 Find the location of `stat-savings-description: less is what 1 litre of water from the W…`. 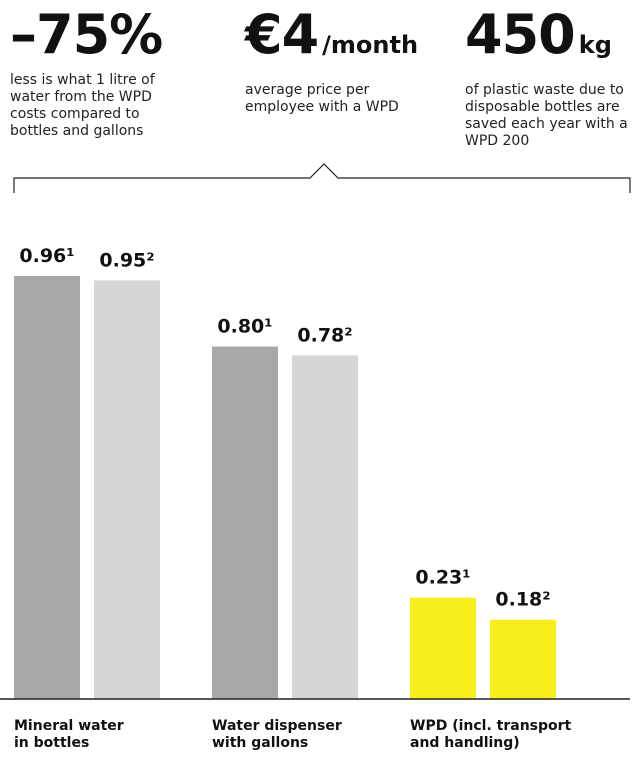

stat-savings-description: less is what 1 litre of water from the W… is located at coordinates (82, 105).